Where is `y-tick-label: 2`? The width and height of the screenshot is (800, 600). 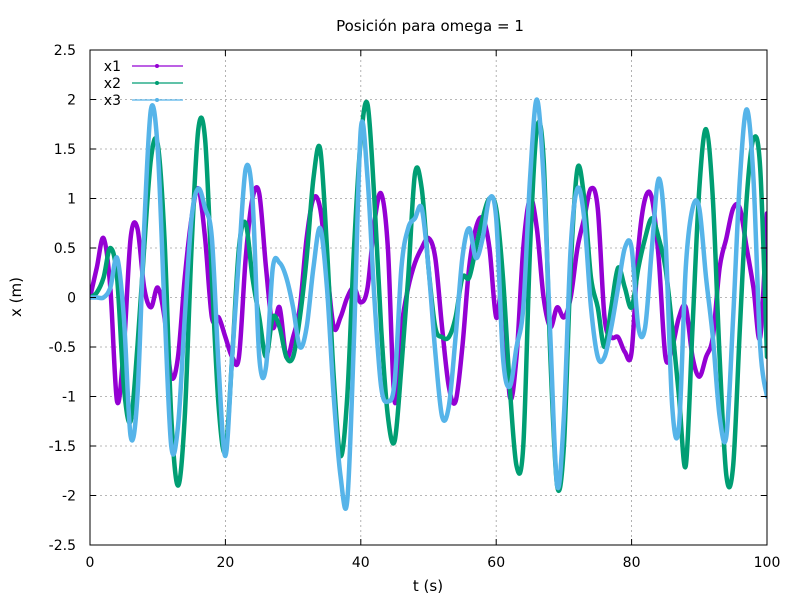 y-tick-label: 2 is located at coordinates (71, 101).